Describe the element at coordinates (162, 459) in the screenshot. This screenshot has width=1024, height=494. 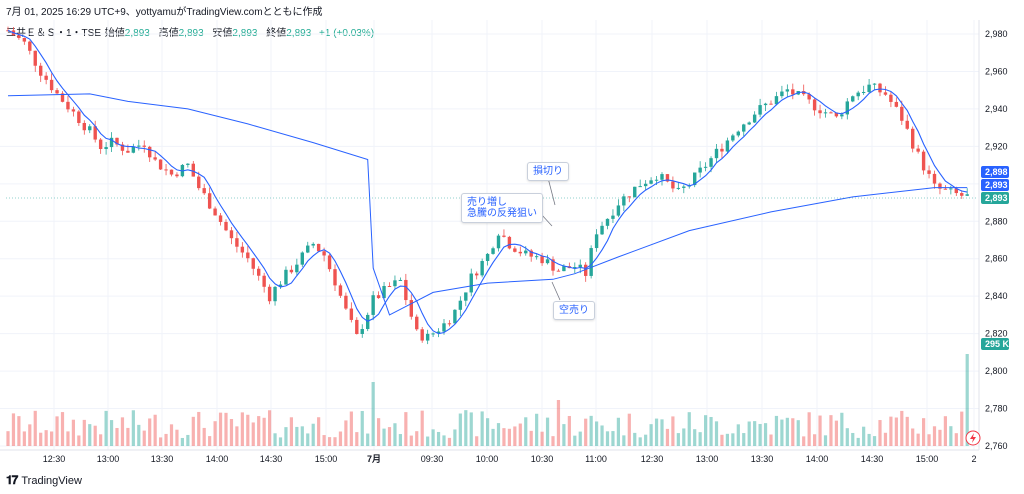
I see `x-tick-label: 13:30` at that location.